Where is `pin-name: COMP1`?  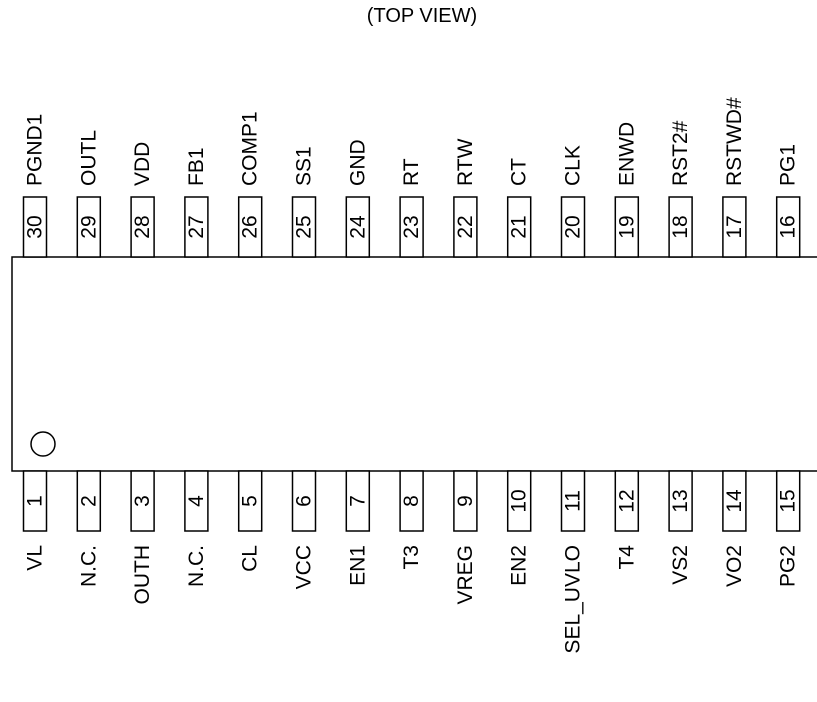
pin-name: COMP1 is located at coordinates (250, 148).